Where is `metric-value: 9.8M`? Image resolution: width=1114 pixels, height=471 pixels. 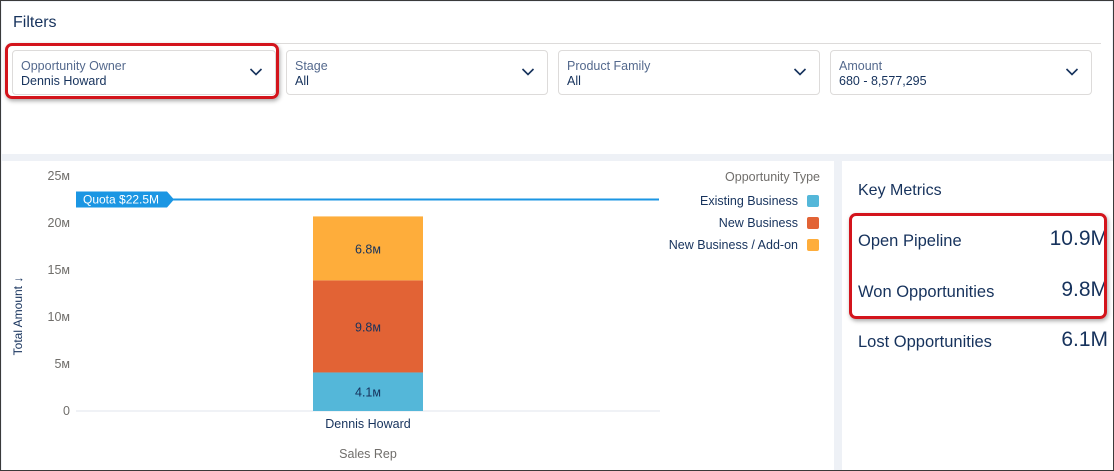 metric-value: 9.8M is located at coordinates (1084, 289).